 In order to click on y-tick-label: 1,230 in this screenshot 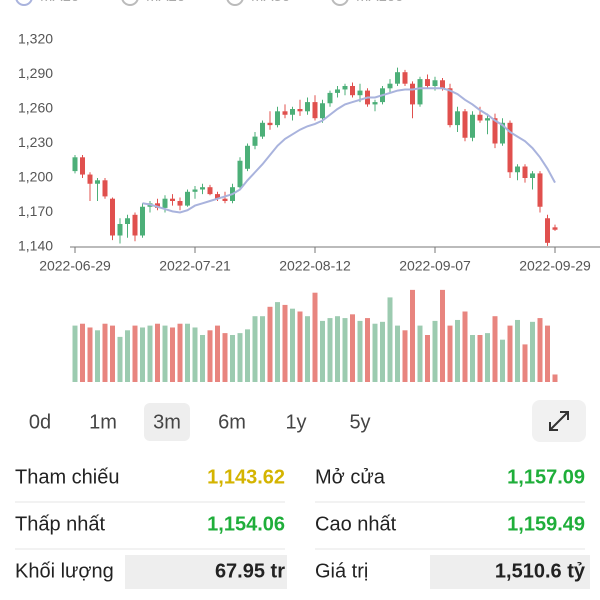, I will do `click(35, 142)`.